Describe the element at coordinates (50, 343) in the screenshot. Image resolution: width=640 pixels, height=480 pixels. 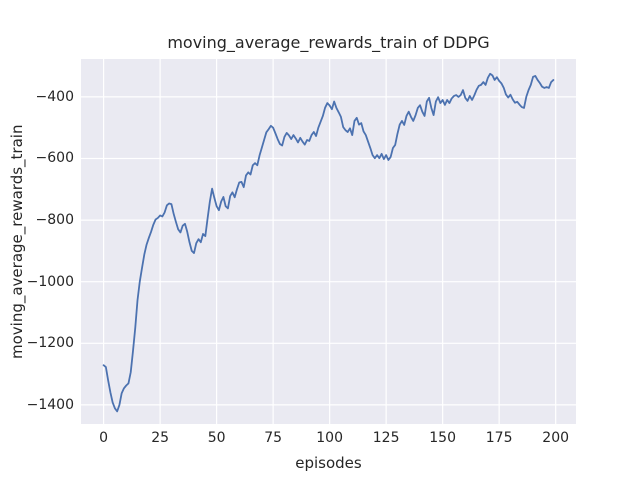
I see `y-tick-label: −1200` at that location.